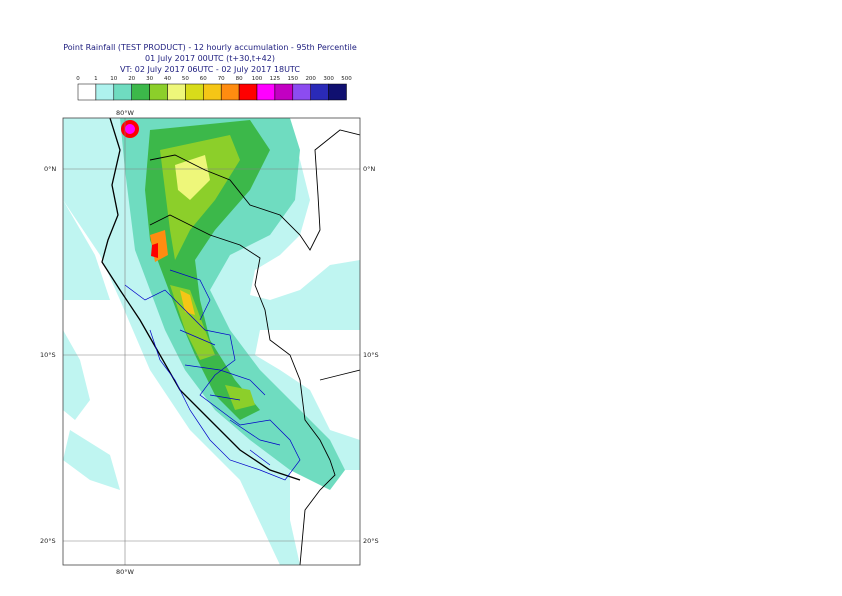  What do you see at coordinates (113, 79) in the screenshot?
I see `legend-threshold-label: 10` at bounding box center [113, 79].